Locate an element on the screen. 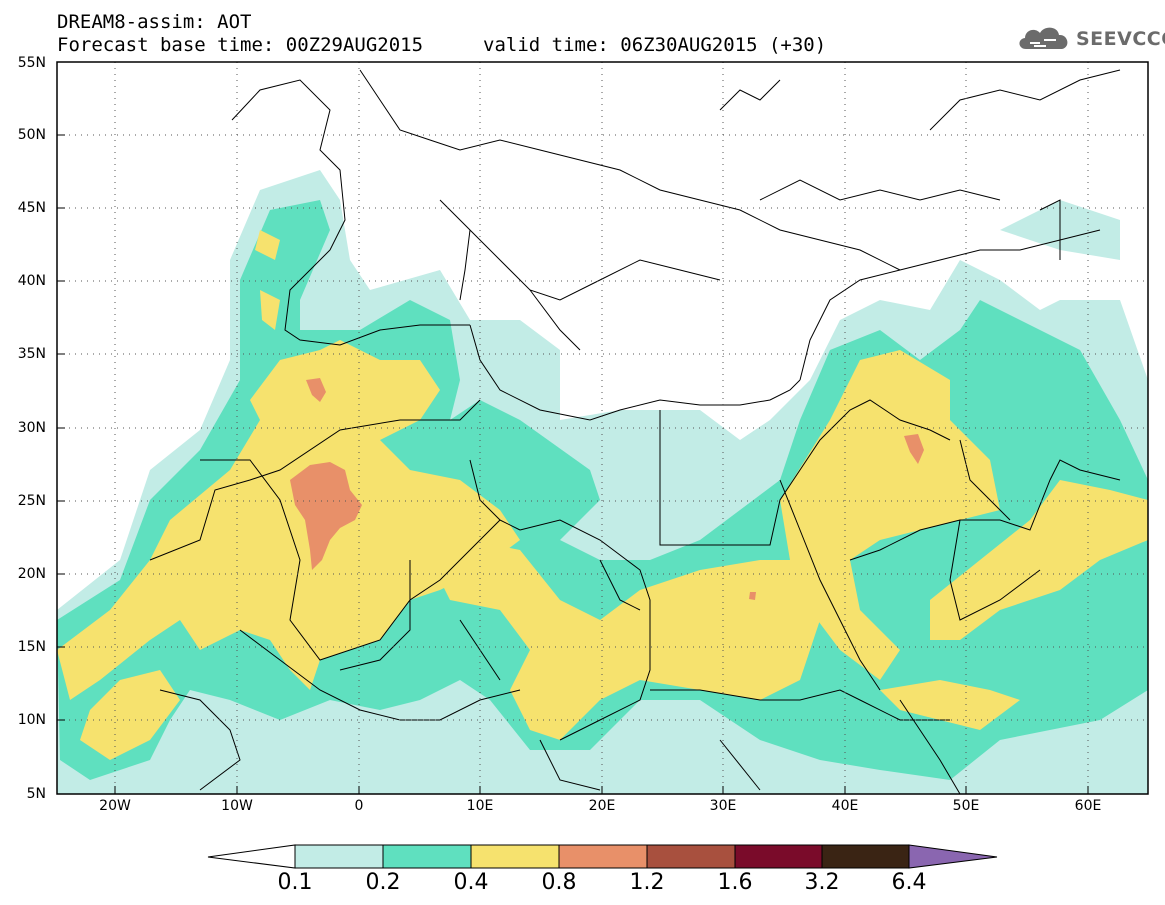 This screenshot has height=905, width=1165. seevccc-logo: SEEVCCC is located at coordinates (1090, 38).